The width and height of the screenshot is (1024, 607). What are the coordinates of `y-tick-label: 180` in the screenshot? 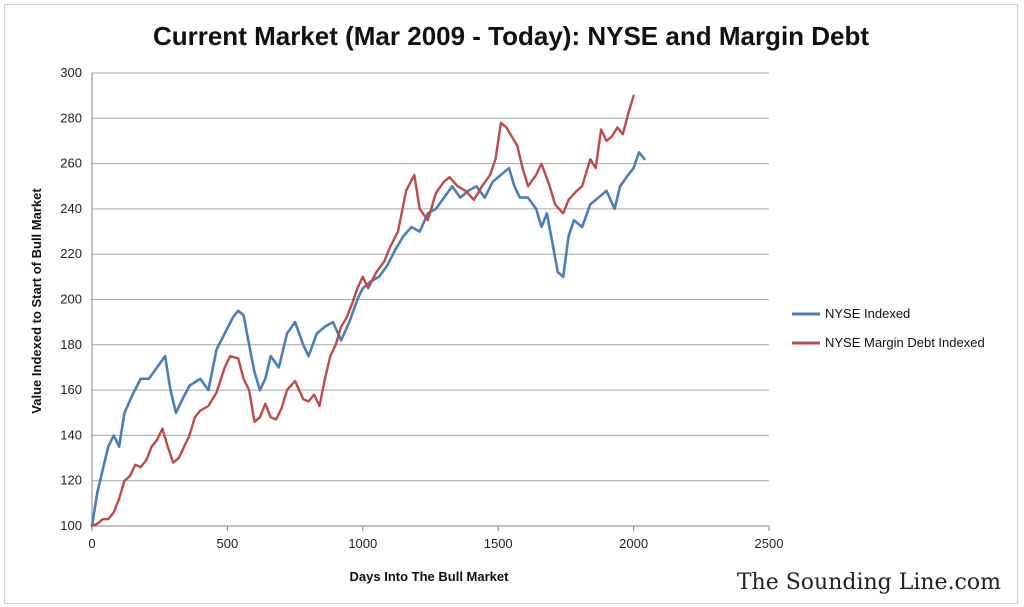 It's located at (71, 344).